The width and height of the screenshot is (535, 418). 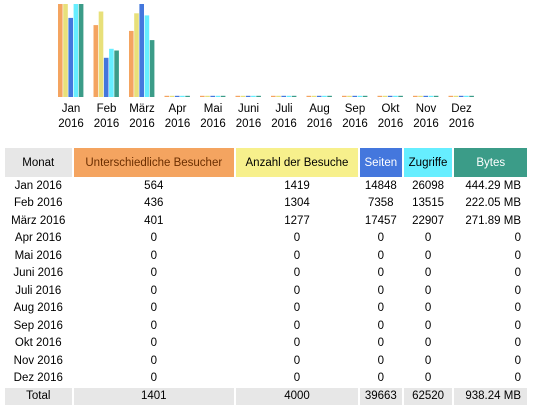 I want to click on x-tick-label-month: Okt, so click(x=391, y=109).